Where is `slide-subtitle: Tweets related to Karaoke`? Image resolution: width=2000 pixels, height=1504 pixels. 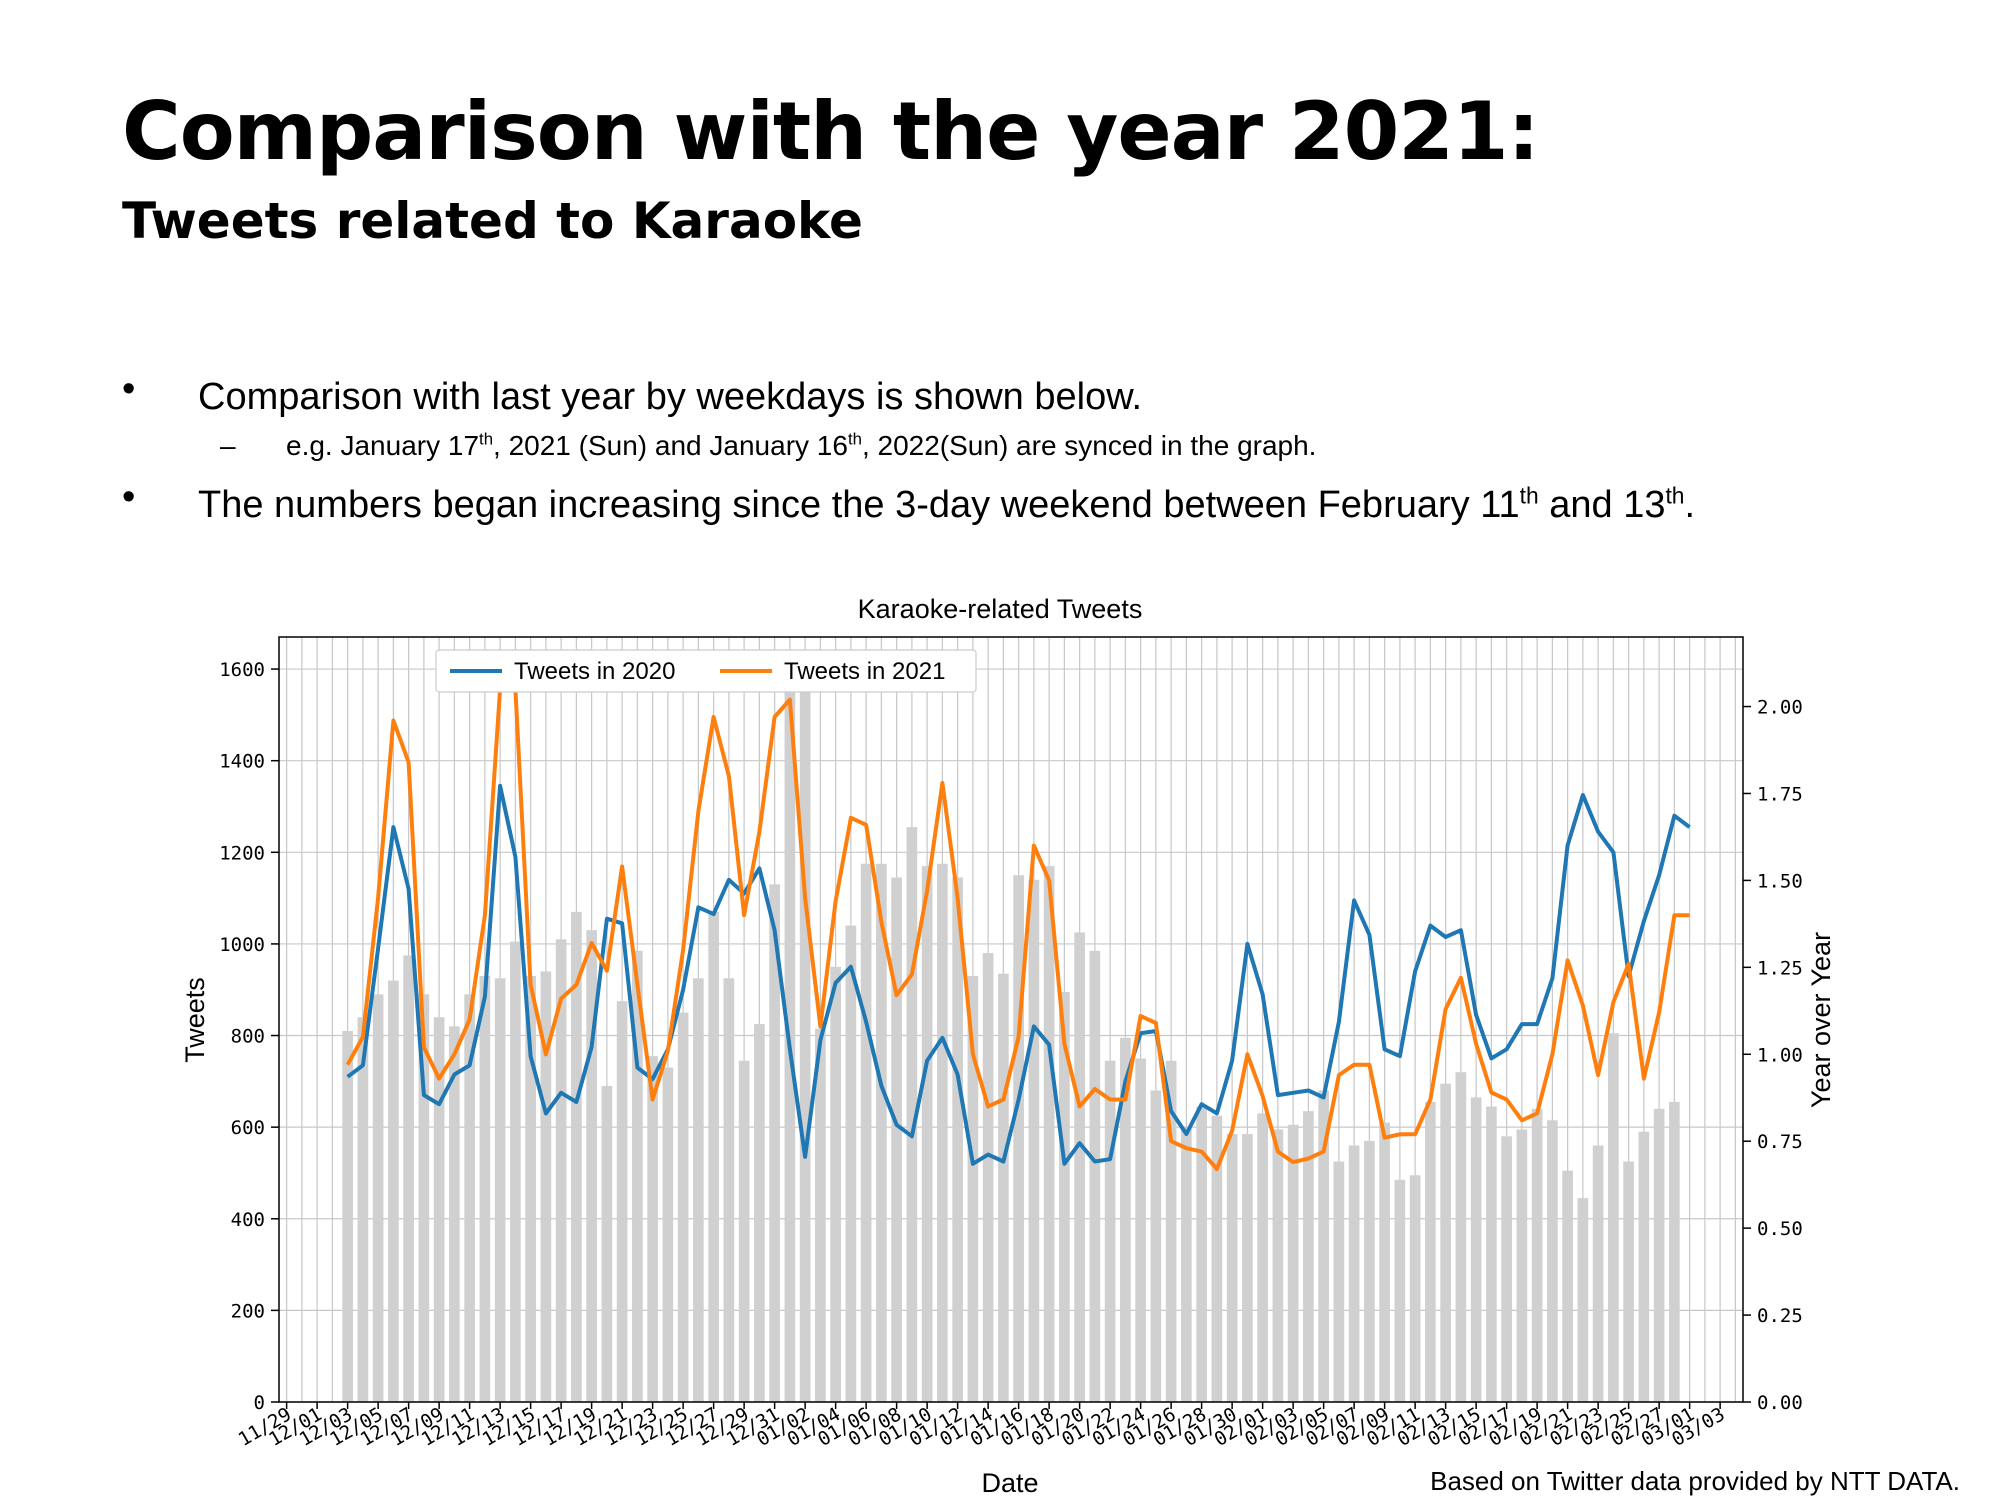 slide-subtitle: Tweets related to Karaoke is located at coordinates (492, 221).